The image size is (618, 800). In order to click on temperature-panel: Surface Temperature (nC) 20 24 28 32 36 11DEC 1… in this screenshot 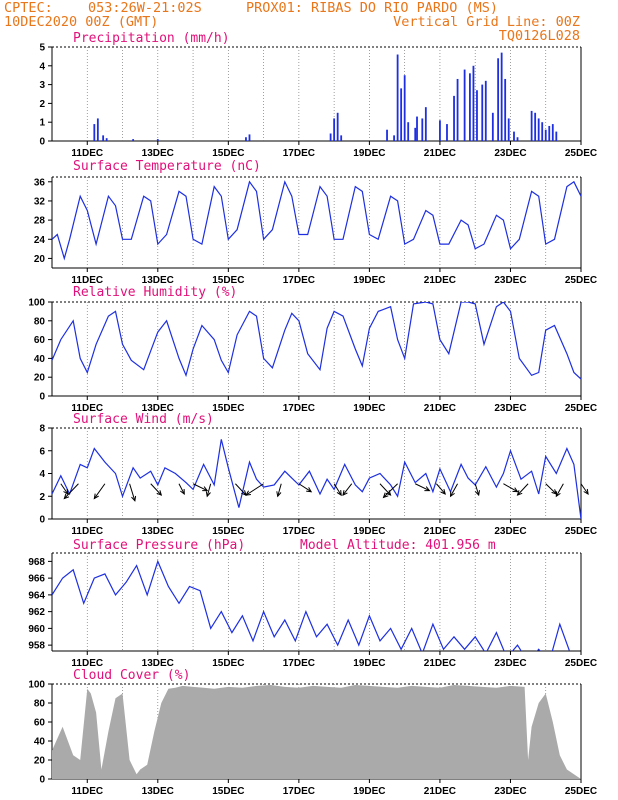, I will do `click(315, 222)`.